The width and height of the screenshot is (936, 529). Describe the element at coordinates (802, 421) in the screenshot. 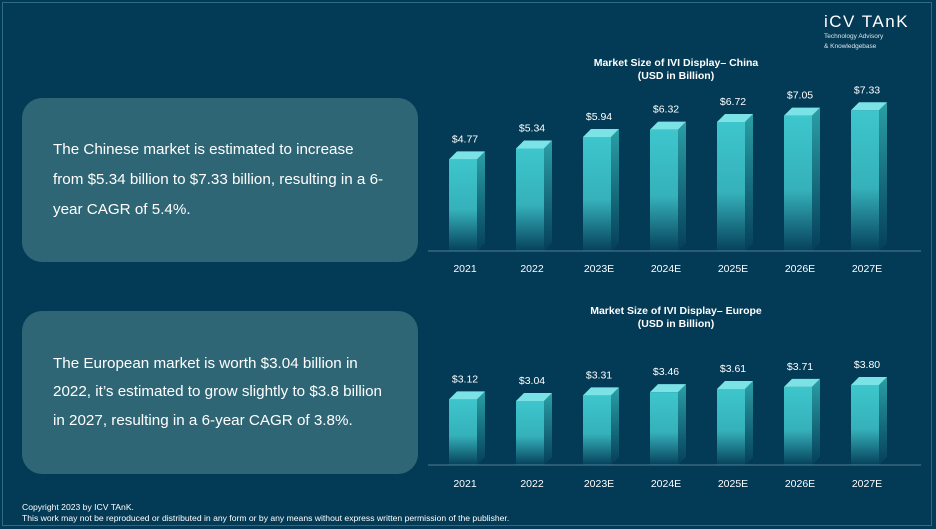

I see `europe-bar-2026E` at that location.